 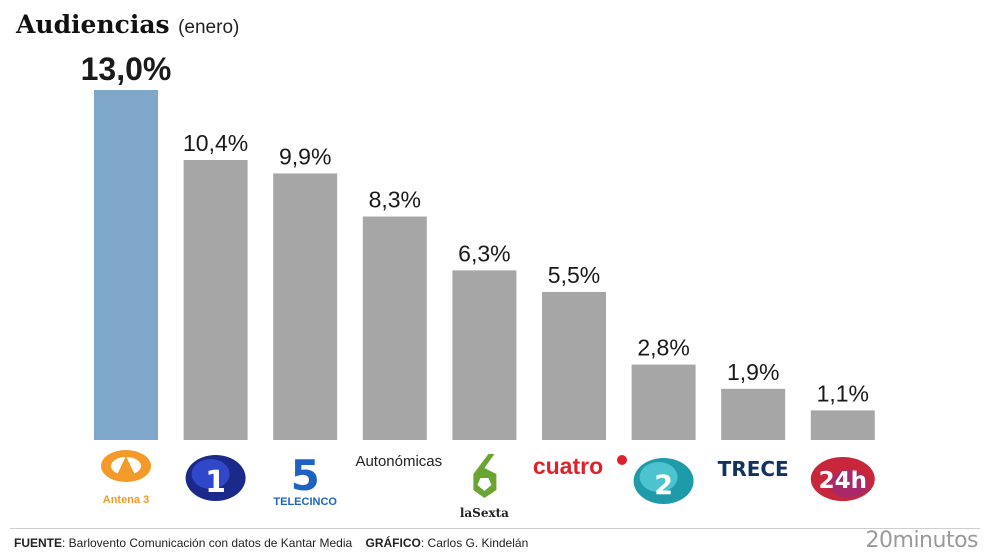 I want to click on graphic-text: : Carlos G. Kindelán, so click(x=474, y=543).